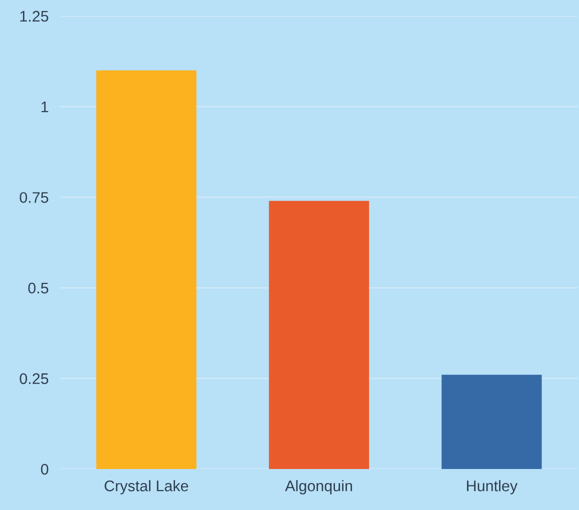 The width and height of the screenshot is (579, 510). I want to click on x-tick-label: Huntley, so click(492, 487).